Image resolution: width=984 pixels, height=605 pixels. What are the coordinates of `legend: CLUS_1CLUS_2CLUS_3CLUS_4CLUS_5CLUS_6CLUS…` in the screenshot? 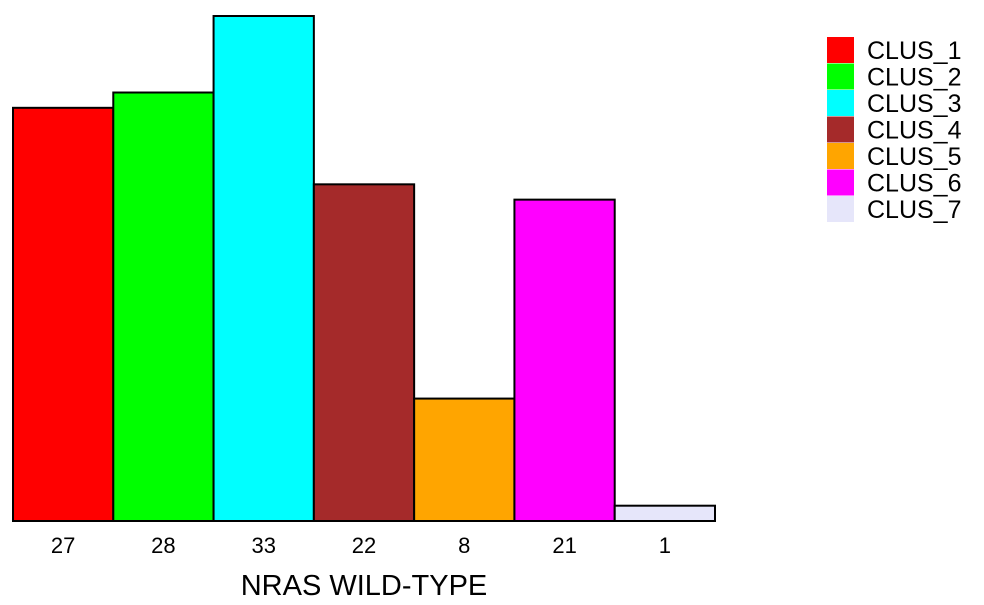 It's located at (894, 130).